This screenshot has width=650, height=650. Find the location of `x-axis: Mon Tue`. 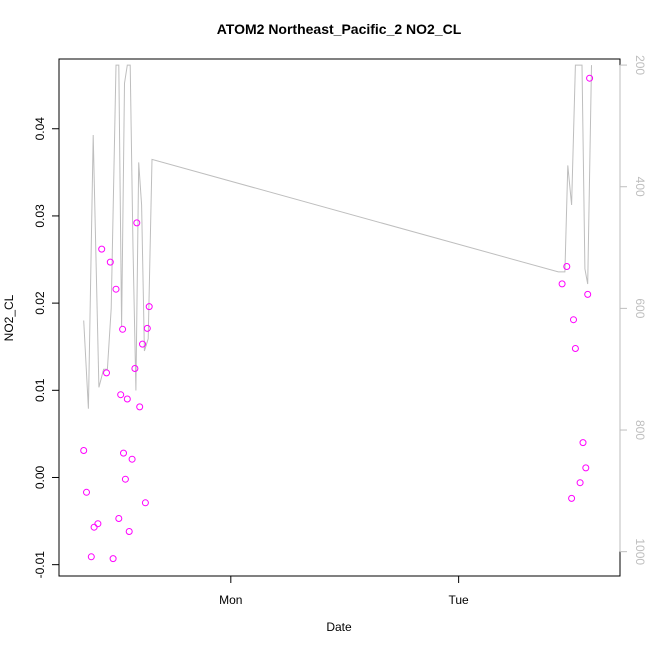

x-axis: Mon Tue is located at coordinates (344, 591).